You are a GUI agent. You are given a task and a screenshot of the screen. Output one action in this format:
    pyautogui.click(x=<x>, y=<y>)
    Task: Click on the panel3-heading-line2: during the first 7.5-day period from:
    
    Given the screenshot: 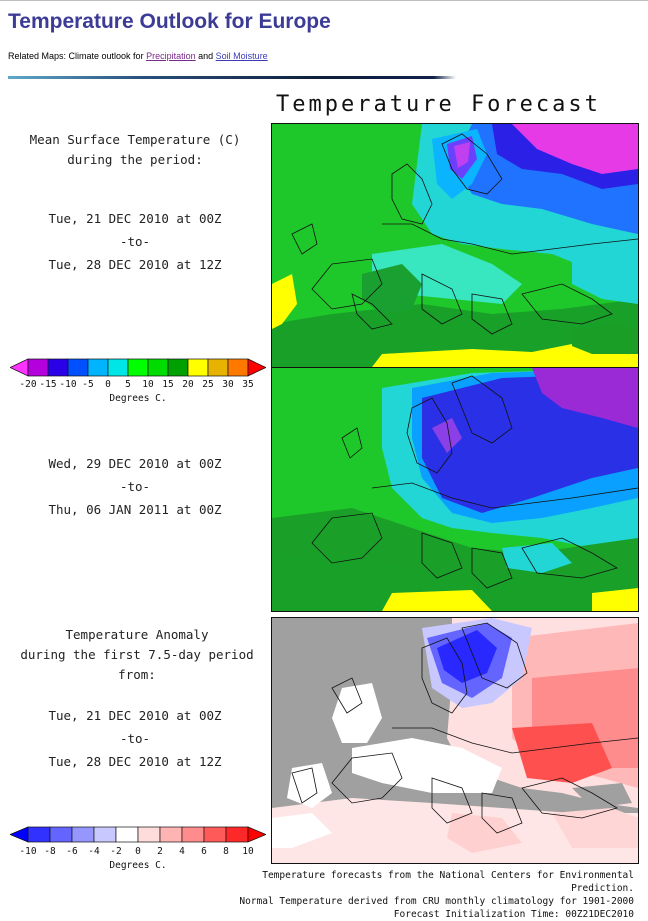 What is the action you would take?
    pyautogui.click(x=137, y=664)
    